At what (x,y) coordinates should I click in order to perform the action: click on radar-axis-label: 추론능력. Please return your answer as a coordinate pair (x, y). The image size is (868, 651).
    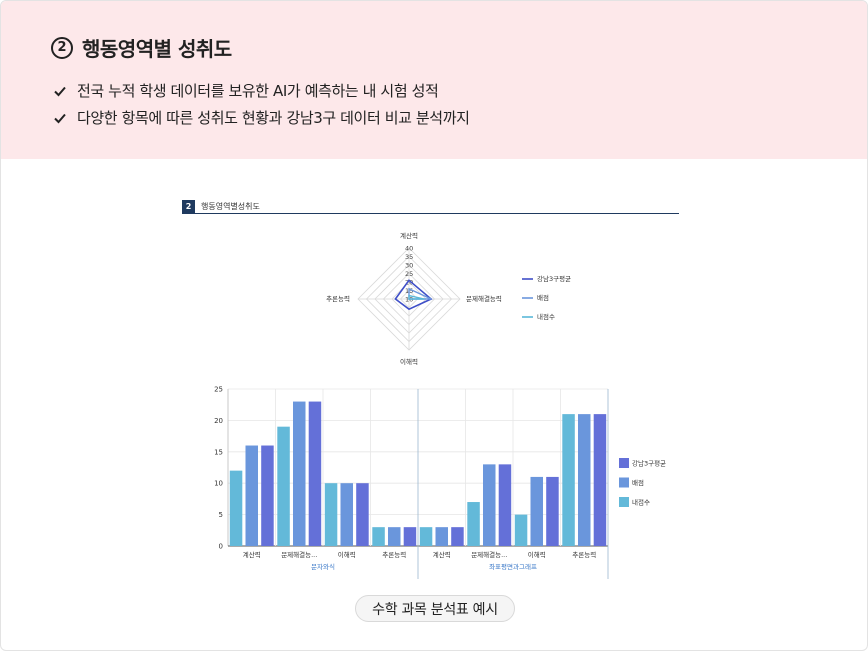
    Looking at the image, I should click on (338, 299).